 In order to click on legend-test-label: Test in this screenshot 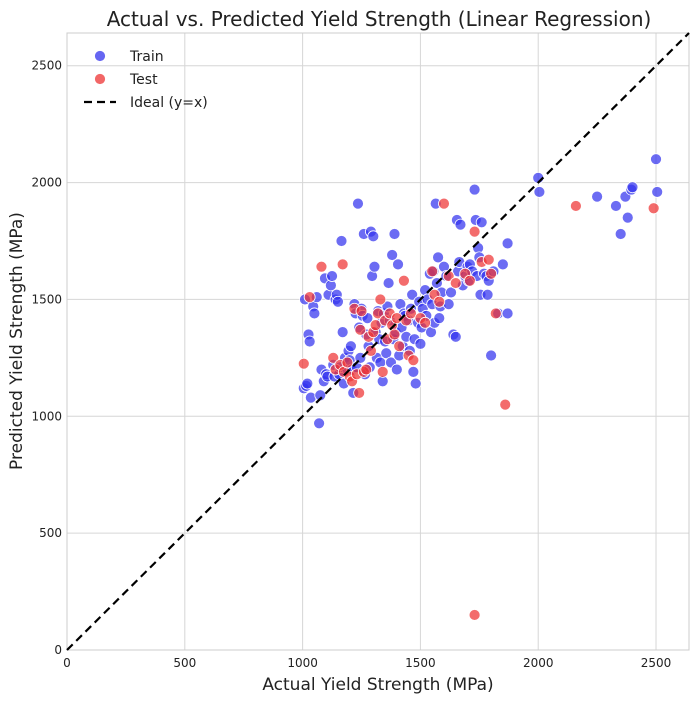, I will do `click(143, 80)`.